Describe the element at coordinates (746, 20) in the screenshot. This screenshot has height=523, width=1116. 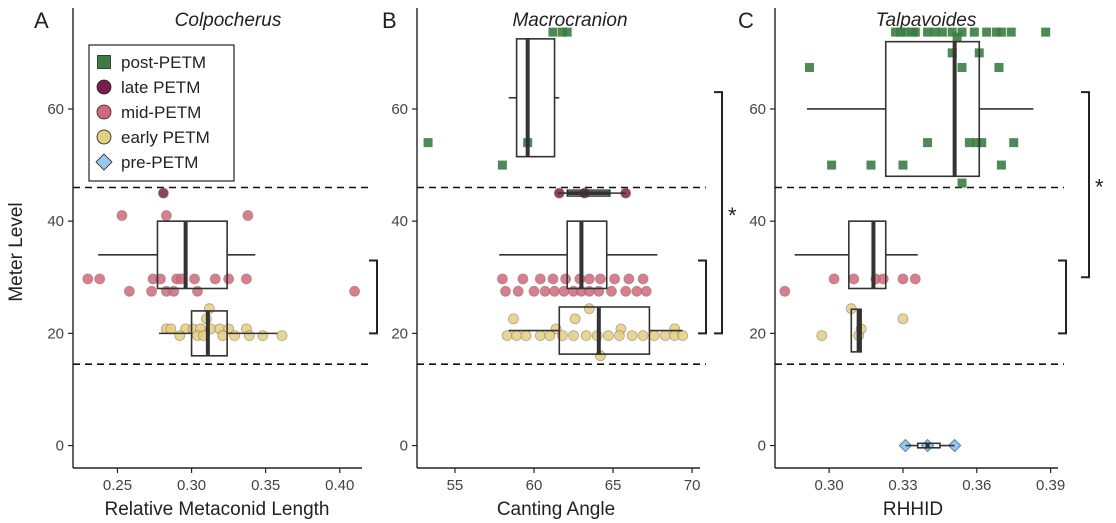
I see `panel-c-letter: C` at that location.